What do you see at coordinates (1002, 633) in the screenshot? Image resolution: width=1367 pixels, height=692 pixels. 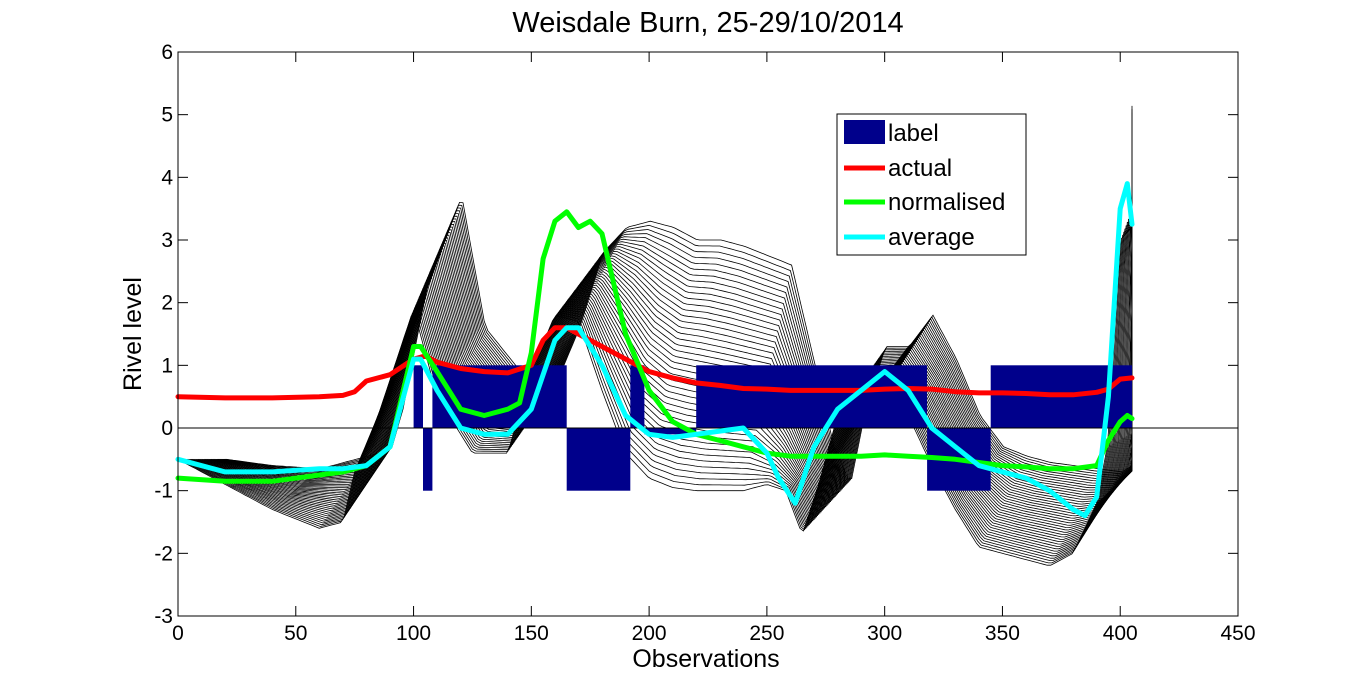 I see `x-tick-label: 350` at bounding box center [1002, 633].